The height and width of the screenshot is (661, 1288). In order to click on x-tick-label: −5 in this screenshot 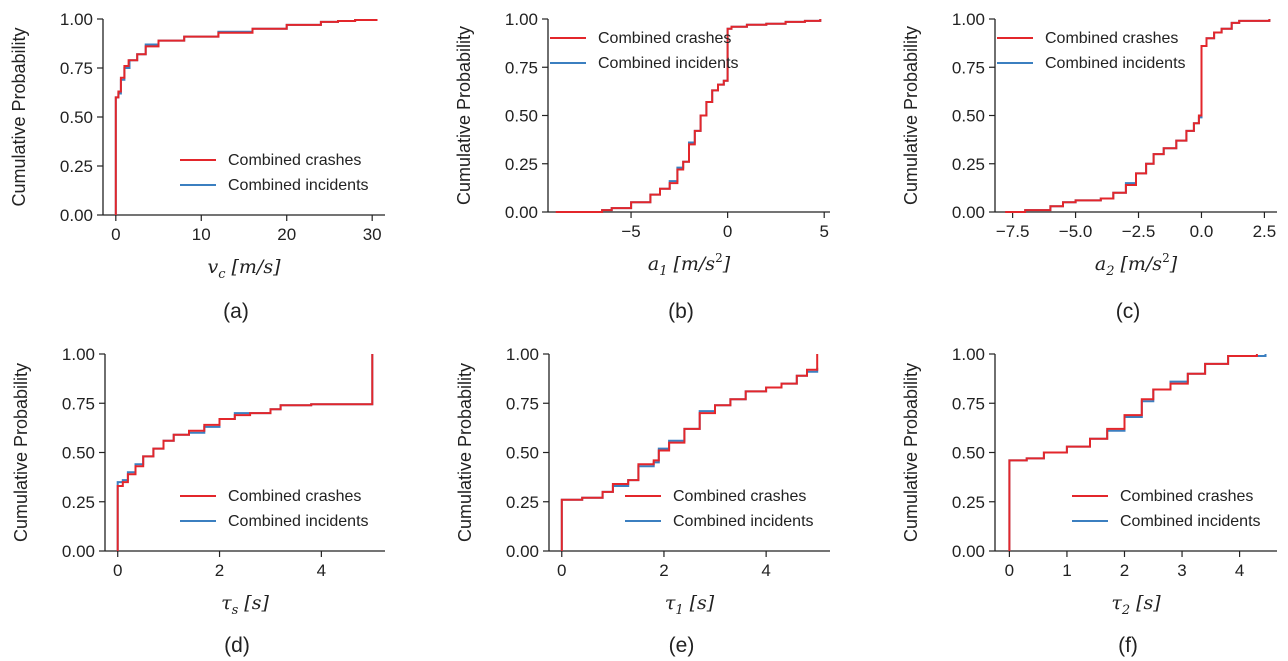, I will do `click(630, 231)`.